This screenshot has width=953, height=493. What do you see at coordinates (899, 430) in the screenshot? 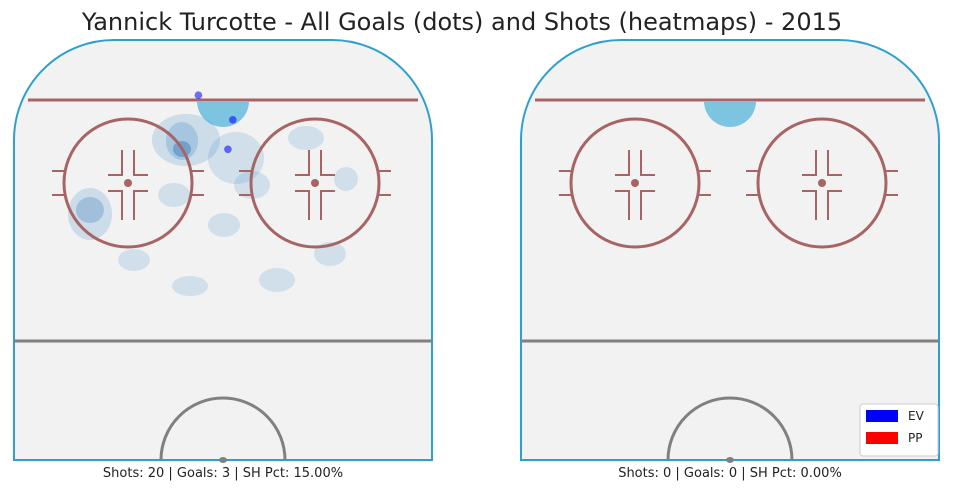
I see `legend: EV PP` at bounding box center [899, 430].